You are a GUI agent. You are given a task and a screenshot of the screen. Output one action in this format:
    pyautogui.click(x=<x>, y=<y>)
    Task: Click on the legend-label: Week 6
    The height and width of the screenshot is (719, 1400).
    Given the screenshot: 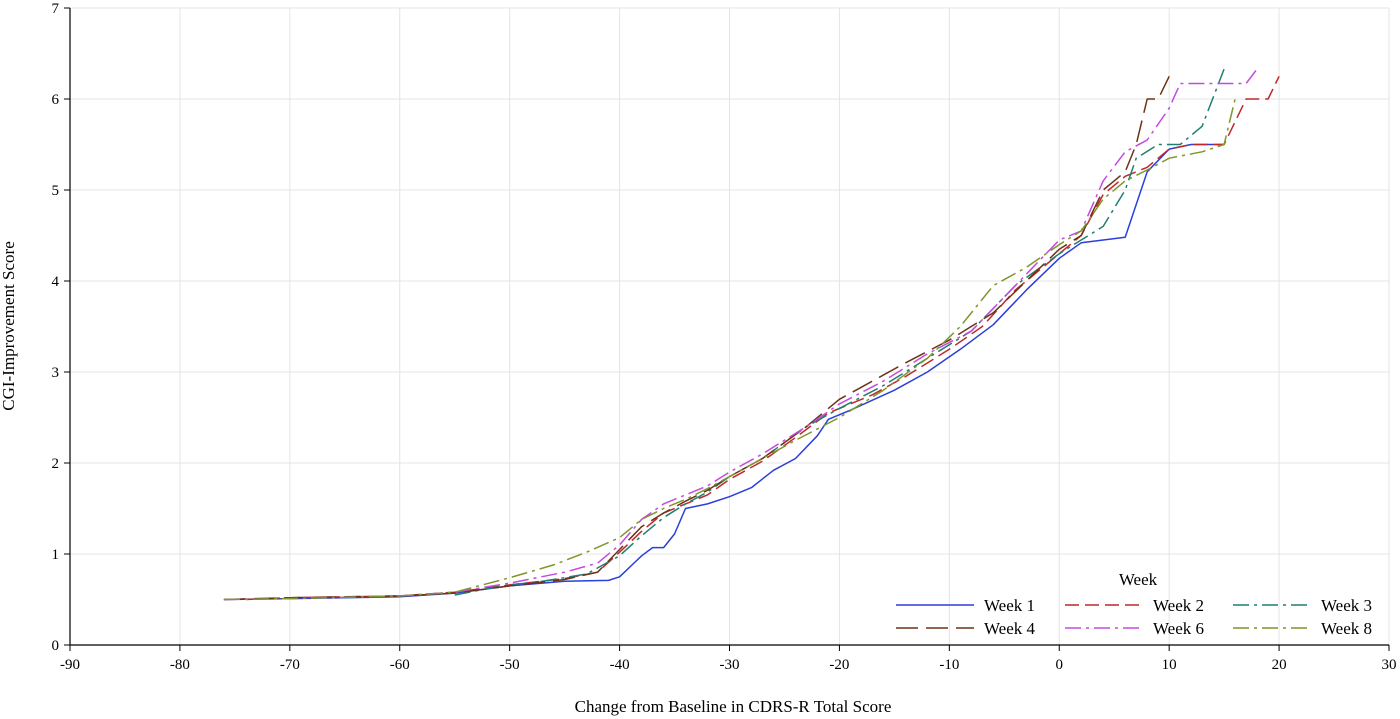 What is the action you would take?
    pyautogui.click(x=1178, y=628)
    